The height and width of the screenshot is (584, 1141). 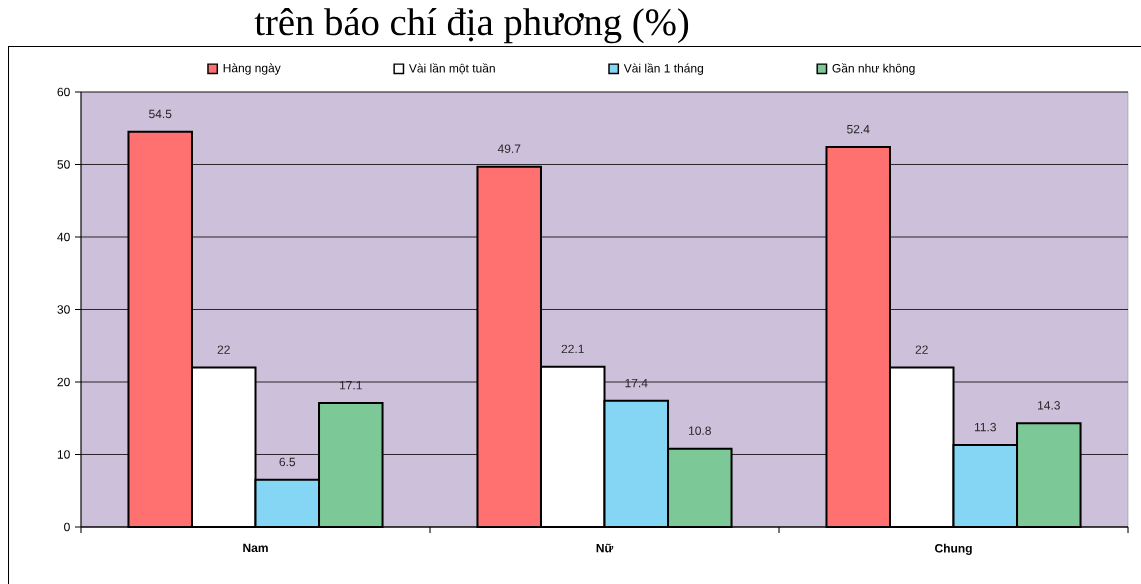 What do you see at coordinates (252, 69) in the screenshot?
I see `legend-label: Hàng ngày` at bounding box center [252, 69].